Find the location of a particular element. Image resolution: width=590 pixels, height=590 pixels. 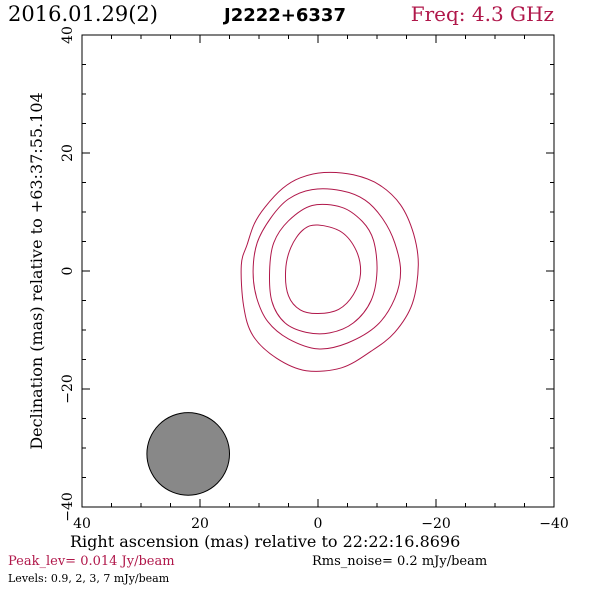

observation-date: 2016.01.29(2) is located at coordinates (83, 14).